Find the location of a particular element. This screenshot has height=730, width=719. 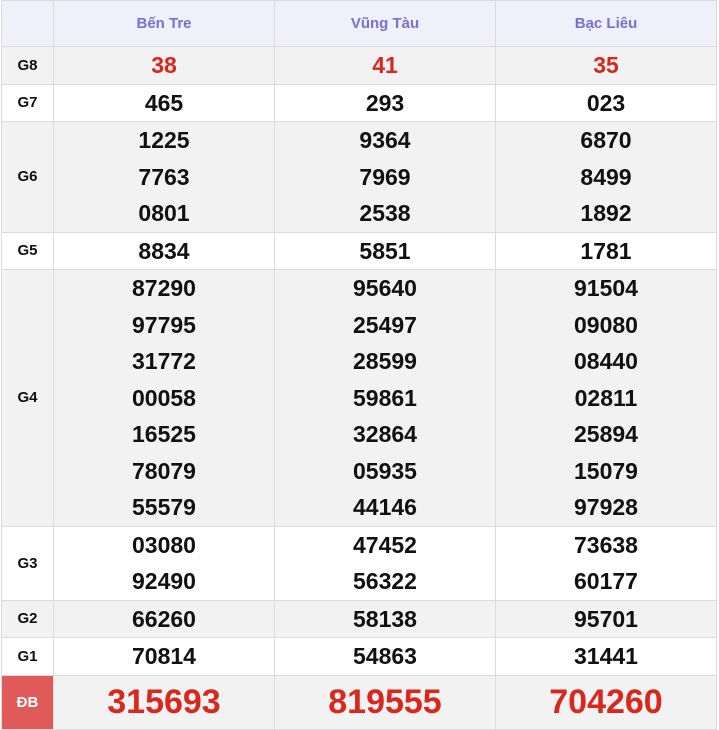

result-number: 58138 is located at coordinates (385, 618).